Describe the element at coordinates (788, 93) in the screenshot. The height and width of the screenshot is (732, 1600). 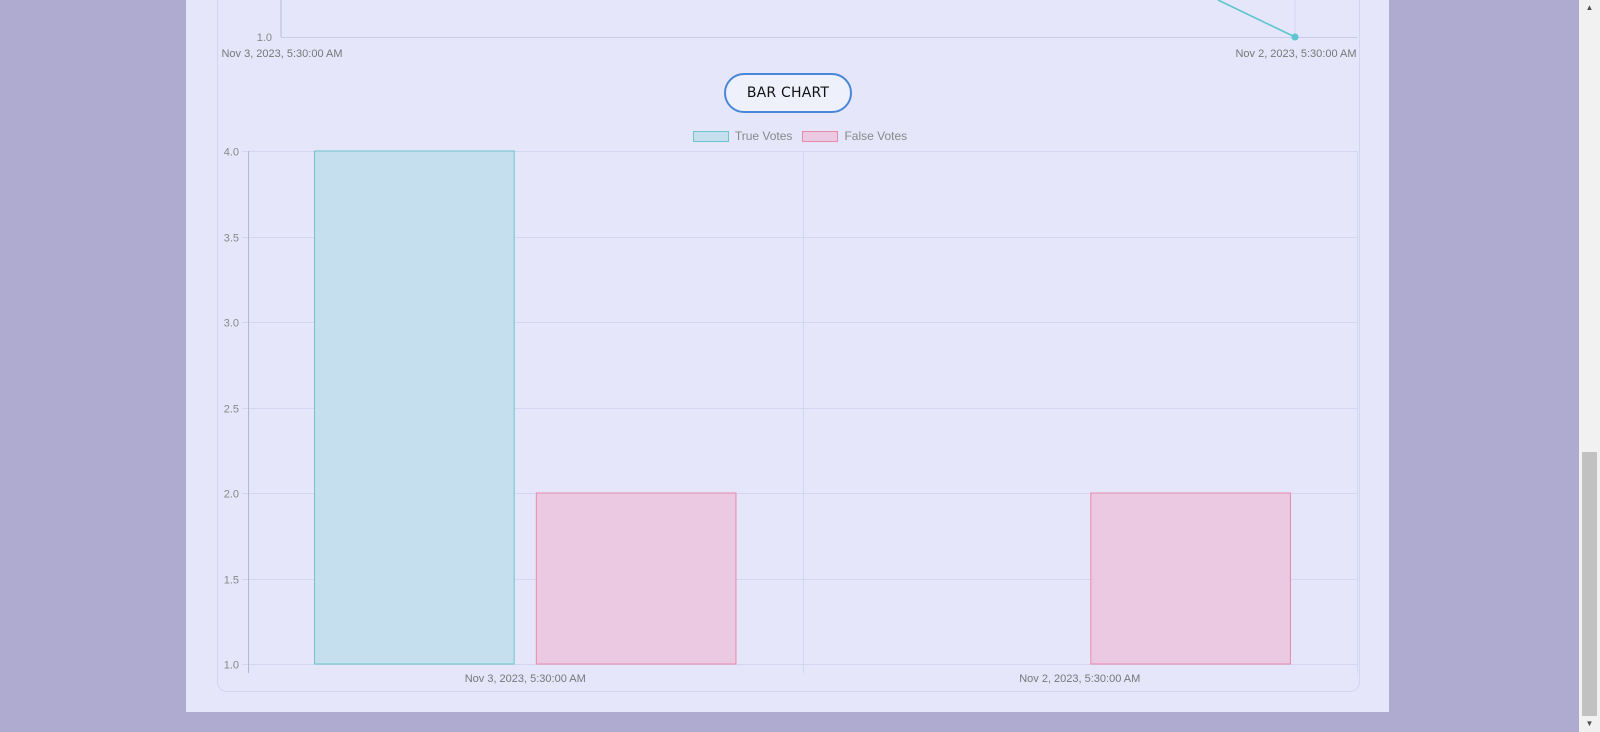
I see `bar-chart-toggle-button: BAR CHART` at that location.